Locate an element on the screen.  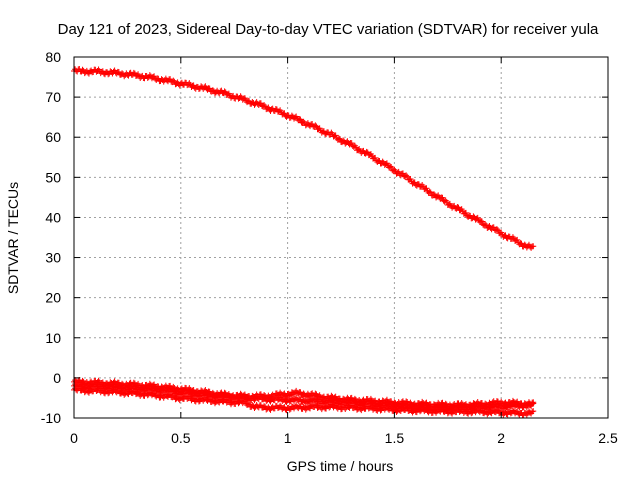
y-tick-label: 50 is located at coordinates (53, 177).